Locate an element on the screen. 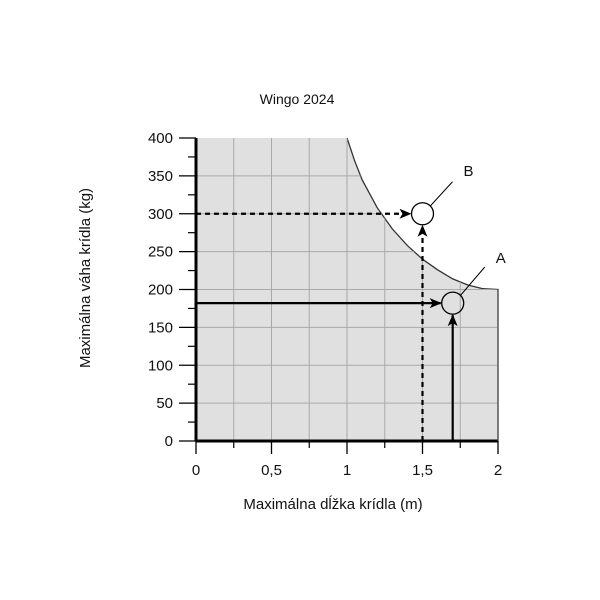 The image size is (600, 600). chart-title: Wingo 2024 is located at coordinates (297, 99).